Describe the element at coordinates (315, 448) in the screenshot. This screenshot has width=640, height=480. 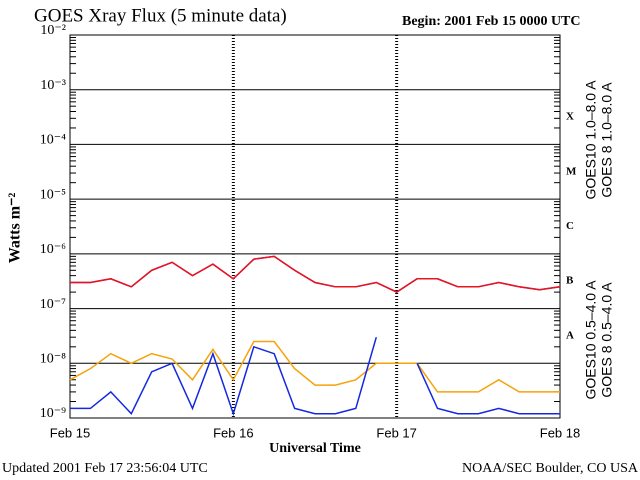
I see `x-axis-label: Universal Time` at that location.